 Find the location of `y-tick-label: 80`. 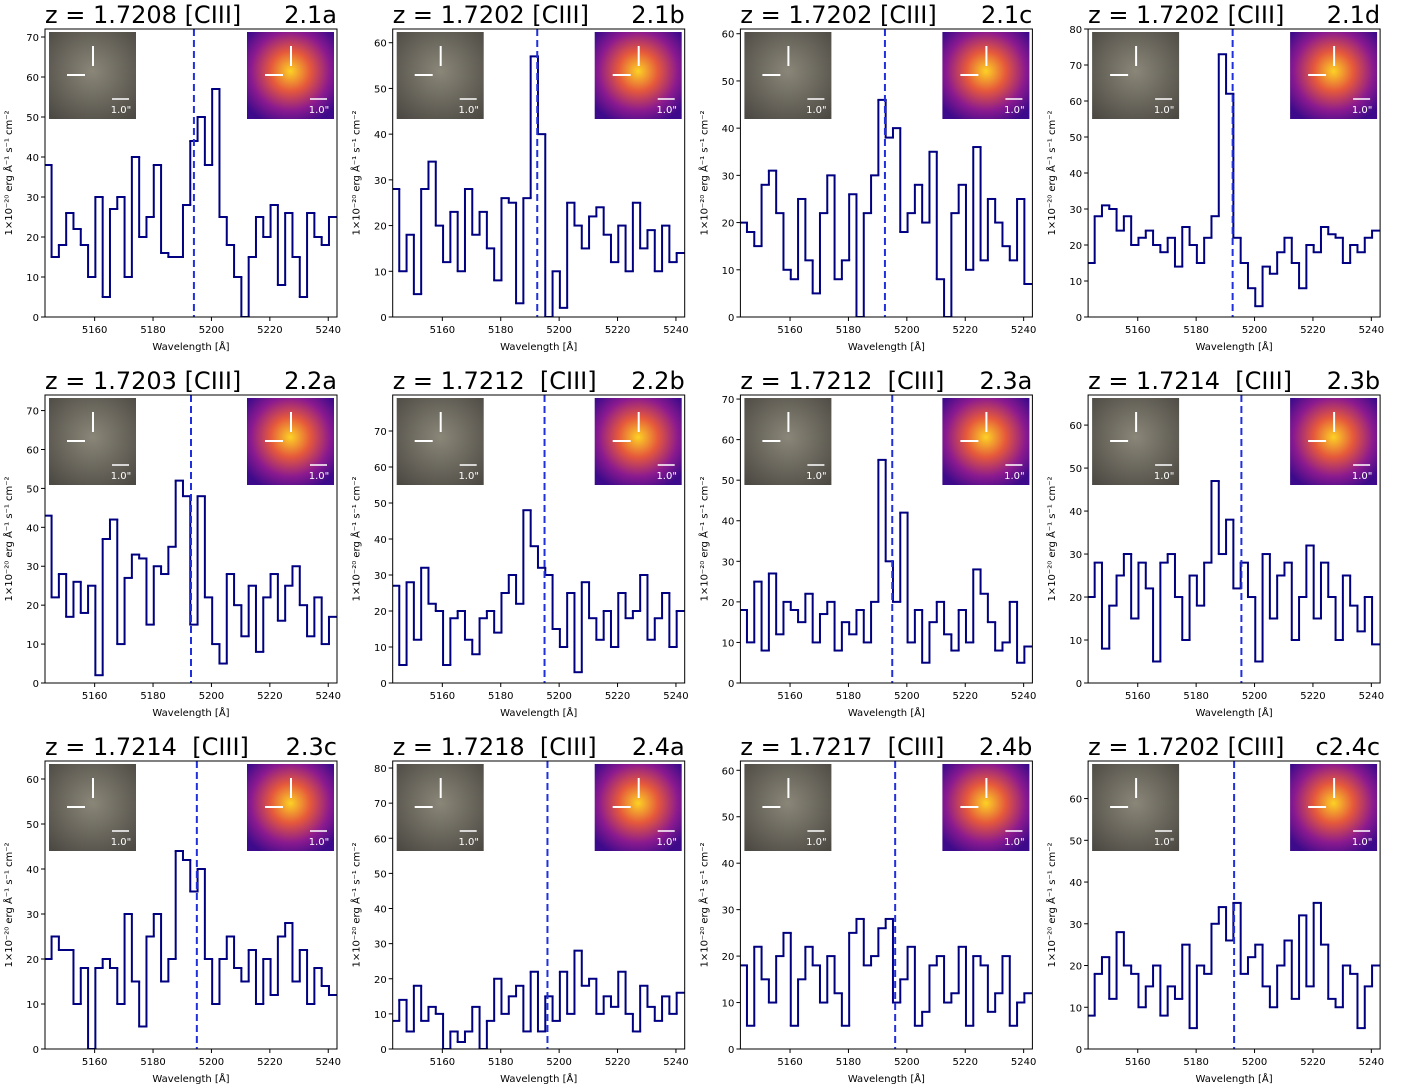

y-tick-label: 80 is located at coordinates (380, 769).